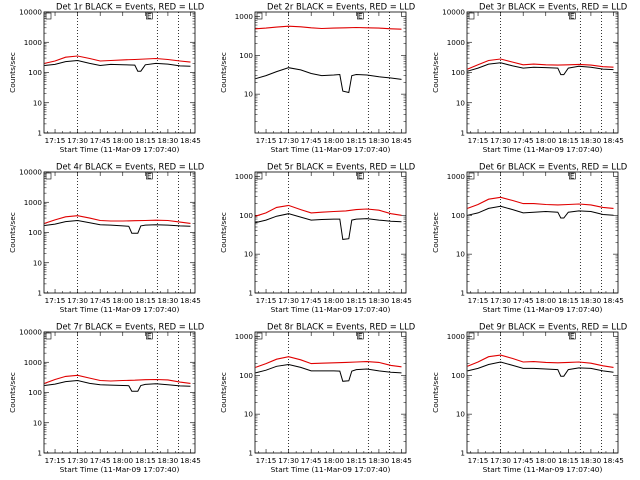 This screenshot has height=480, width=640. I want to click on panel-title: Det 2r BLACK = Events, RED = LLD, so click(341, 7).